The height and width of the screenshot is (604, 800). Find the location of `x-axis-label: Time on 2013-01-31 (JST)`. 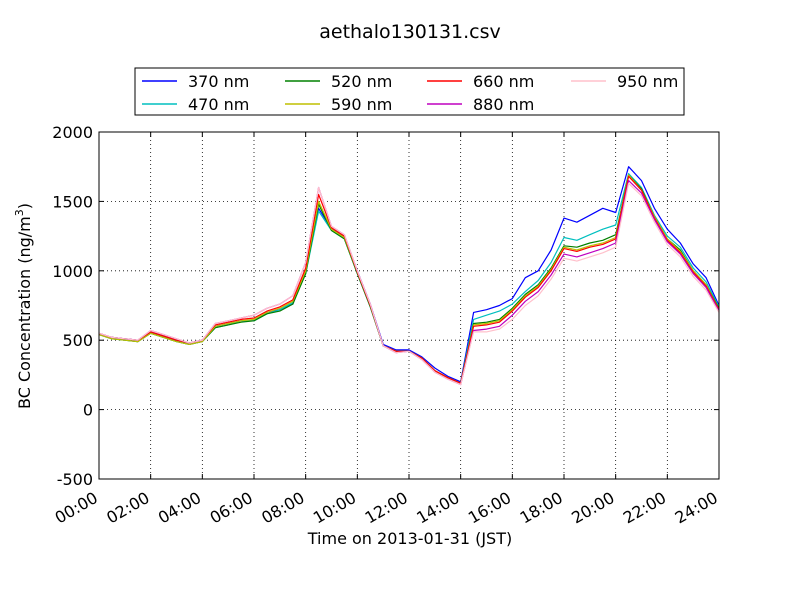

x-axis-label: Time on 2013-01-31 (JST) is located at coordinates (409, 538).